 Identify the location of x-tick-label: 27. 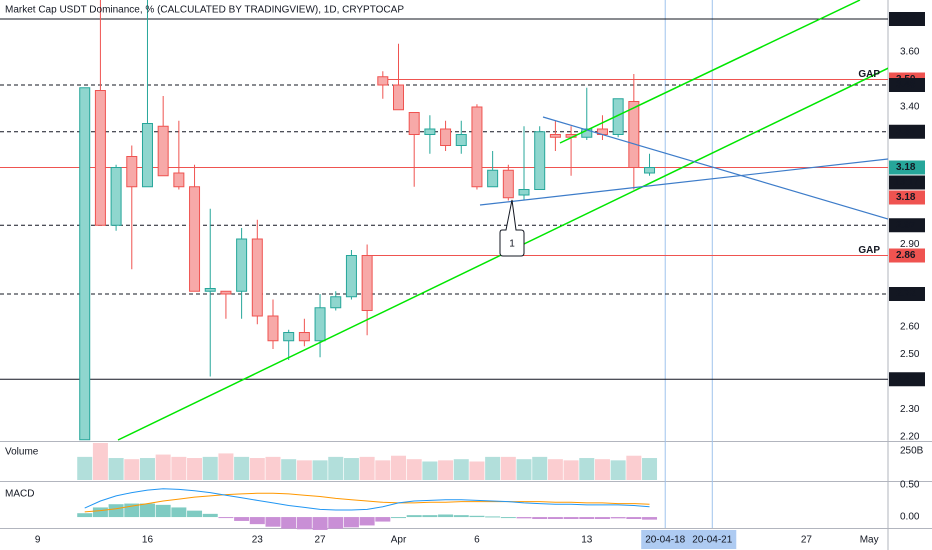
(320, 540).